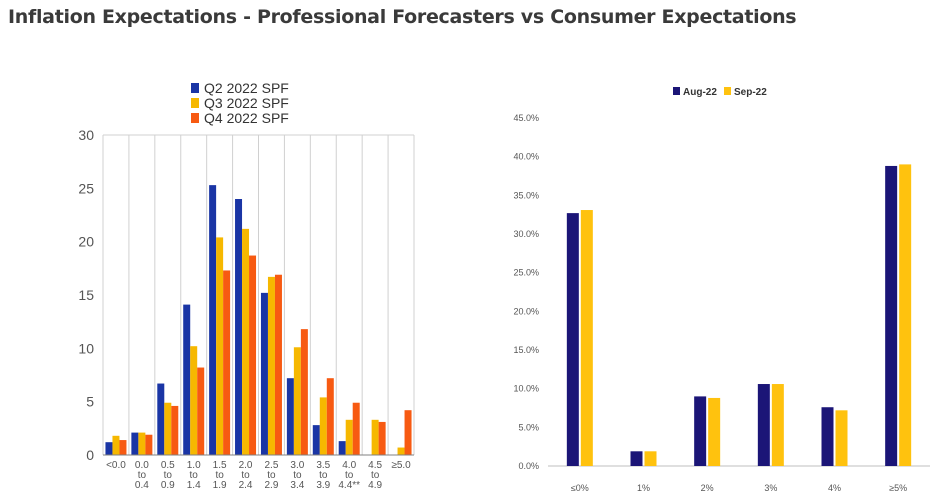 This screenshot has width=940, height=500. I want to click on x-tick-label: 2.0, so click(246, 465).